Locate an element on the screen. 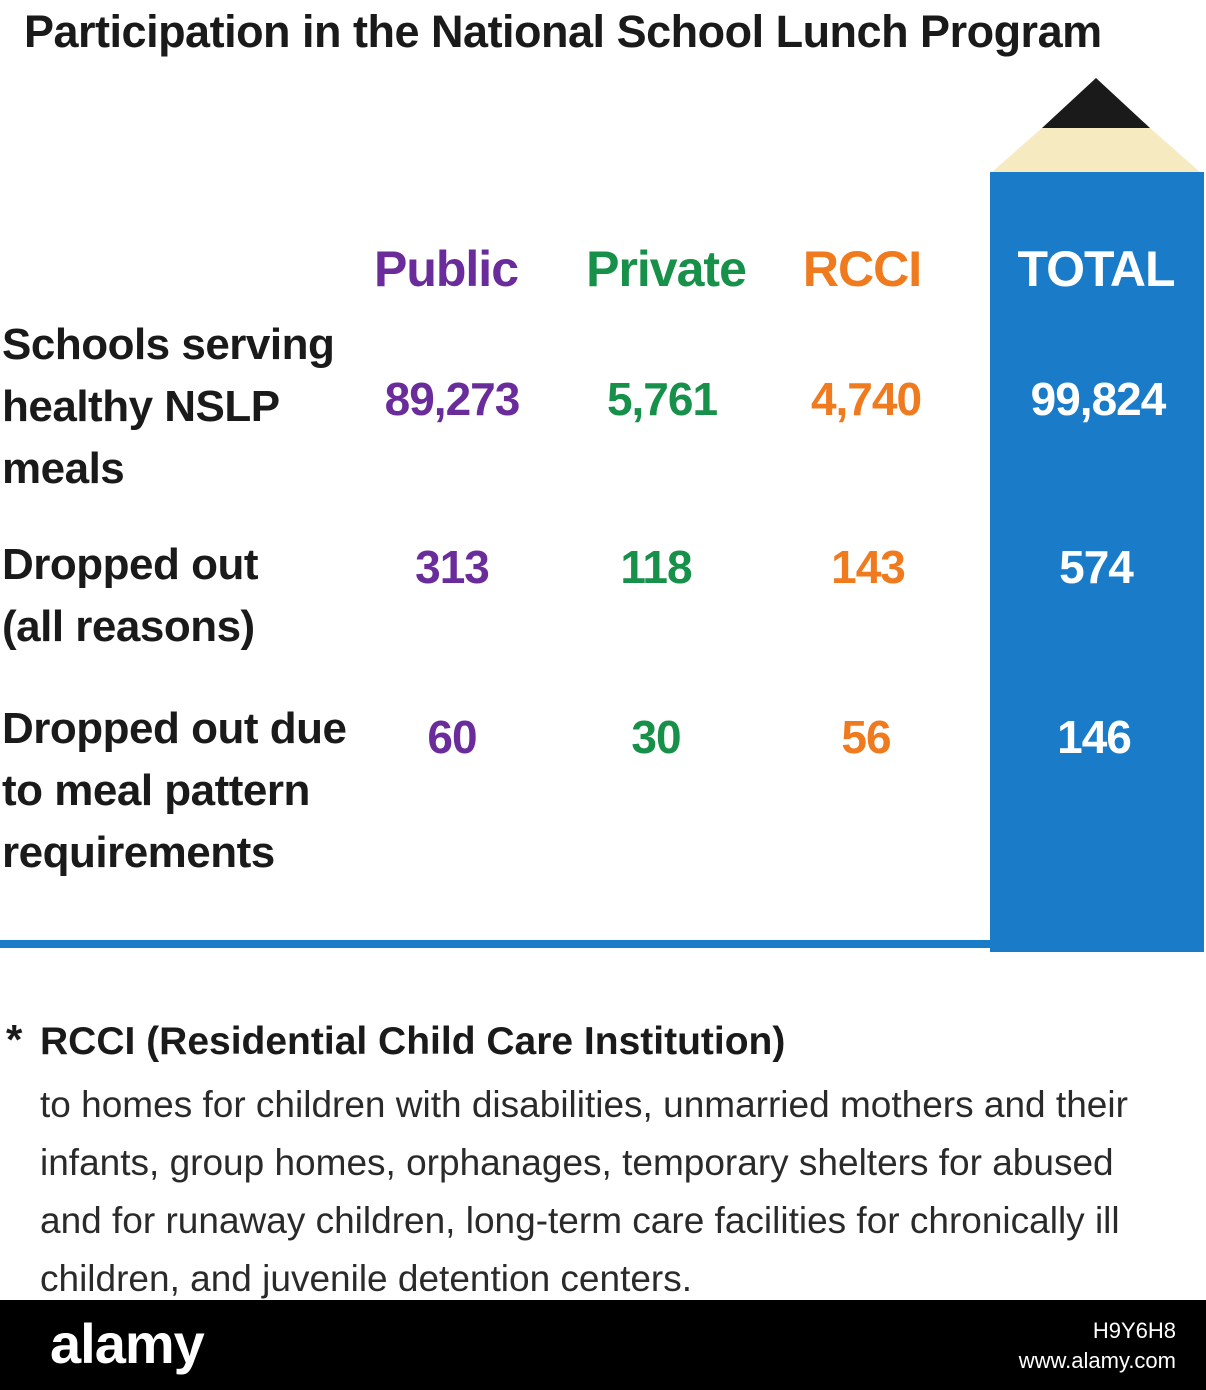 The width and height of the screenshot is (1206, 1390). cell-dropped-rcci: 143 is located at coordinates (868, 567).